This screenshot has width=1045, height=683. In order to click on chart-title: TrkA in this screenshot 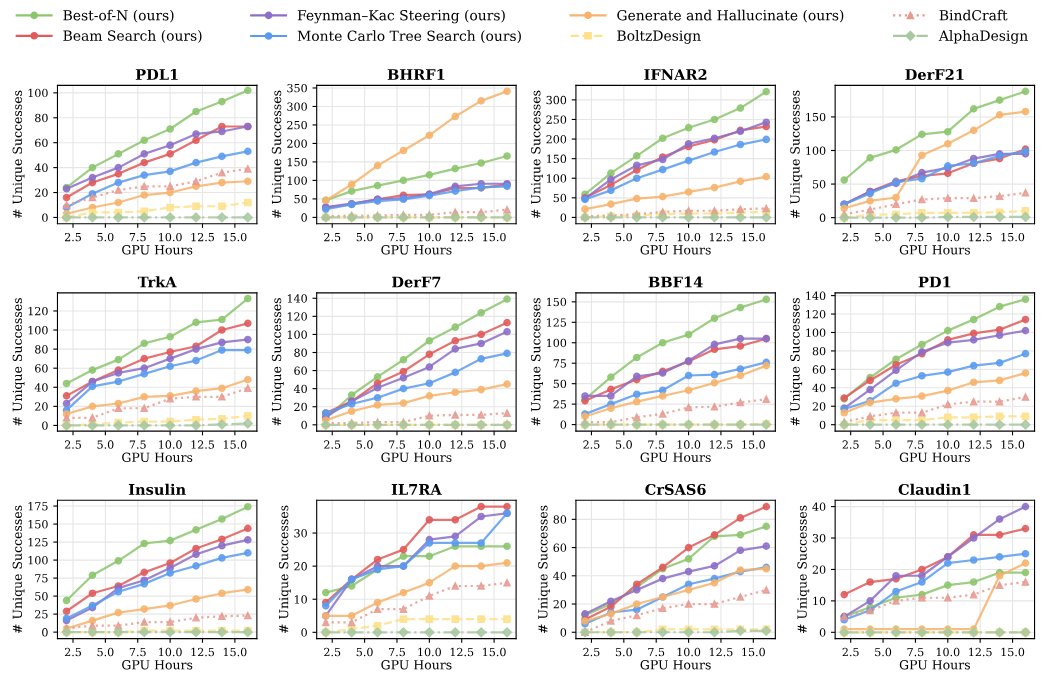, I will do `click(157, 282)`.